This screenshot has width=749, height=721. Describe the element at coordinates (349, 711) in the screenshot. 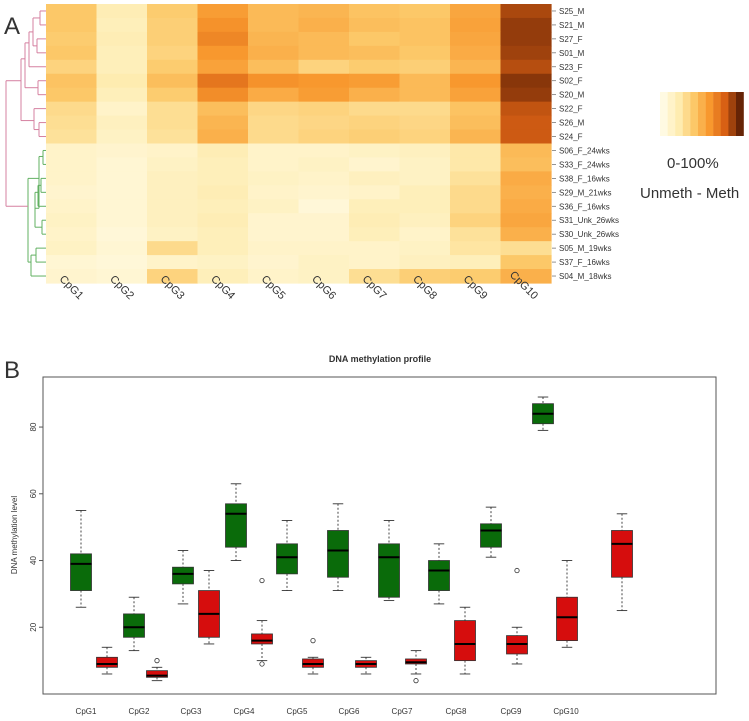

I see `x-tick-label: CpG6` at that location.